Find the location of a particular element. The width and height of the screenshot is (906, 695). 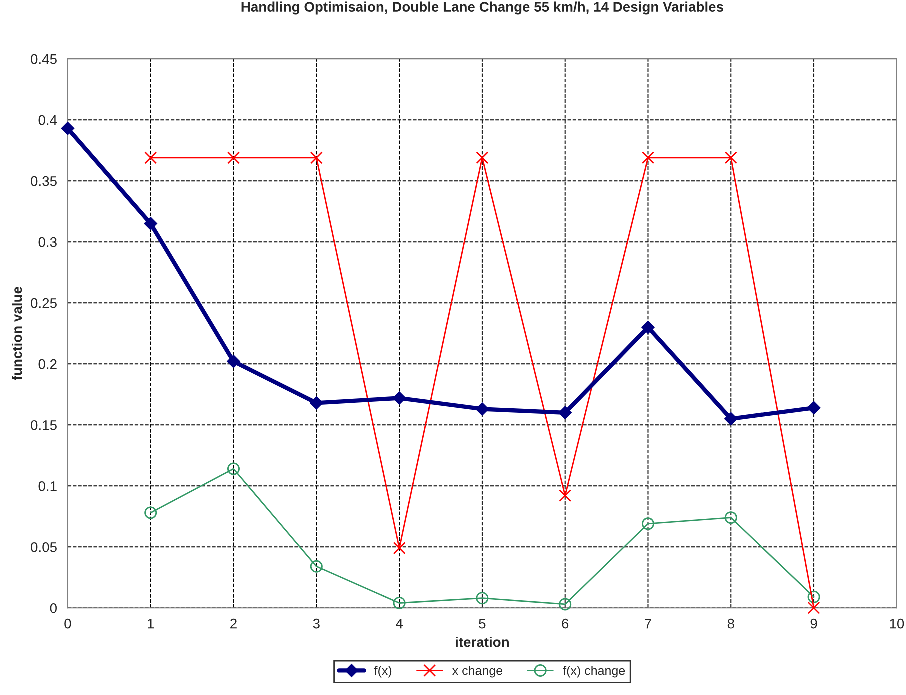

y-tick-label: 0.05 is located at coordinates (44, 547).